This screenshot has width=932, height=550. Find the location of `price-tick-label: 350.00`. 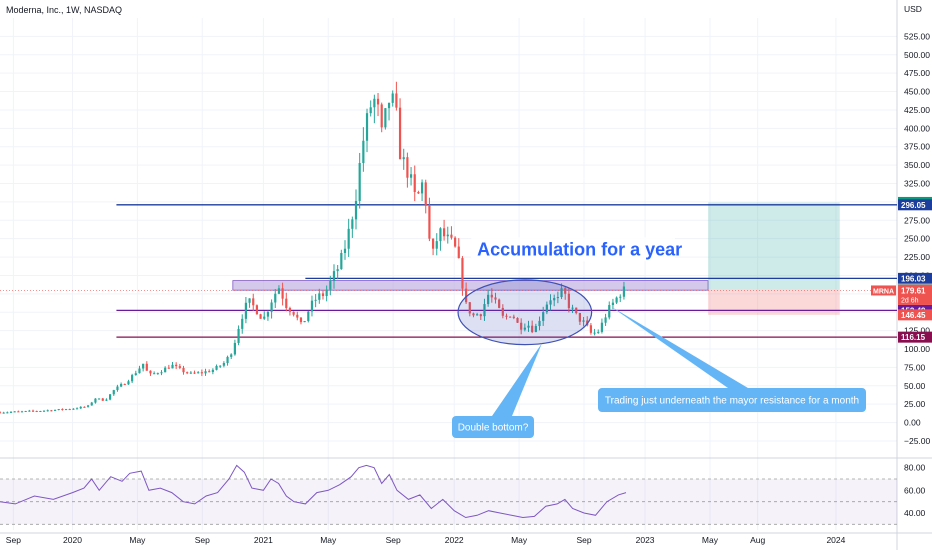

price-tick-label: 350.00 is located at coordinates (917, 165).